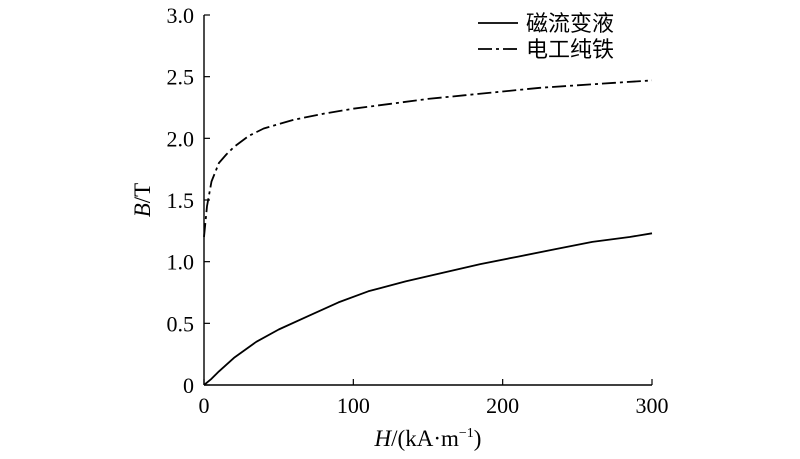 This screenshot has width=800, height=459. I want to click on x-axis-label-unit: /(kA·m, so click(425, 438).